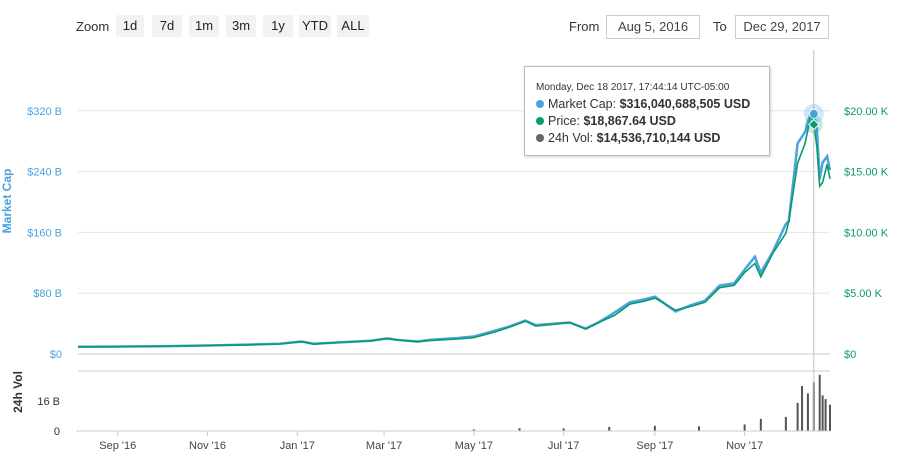 This screenshot has height=469, width=900. What do you see at coordinates (117, 446) in the screenshot?
I see `x-axis-tick-label: Sep '16` at bounding box center [117, 446].